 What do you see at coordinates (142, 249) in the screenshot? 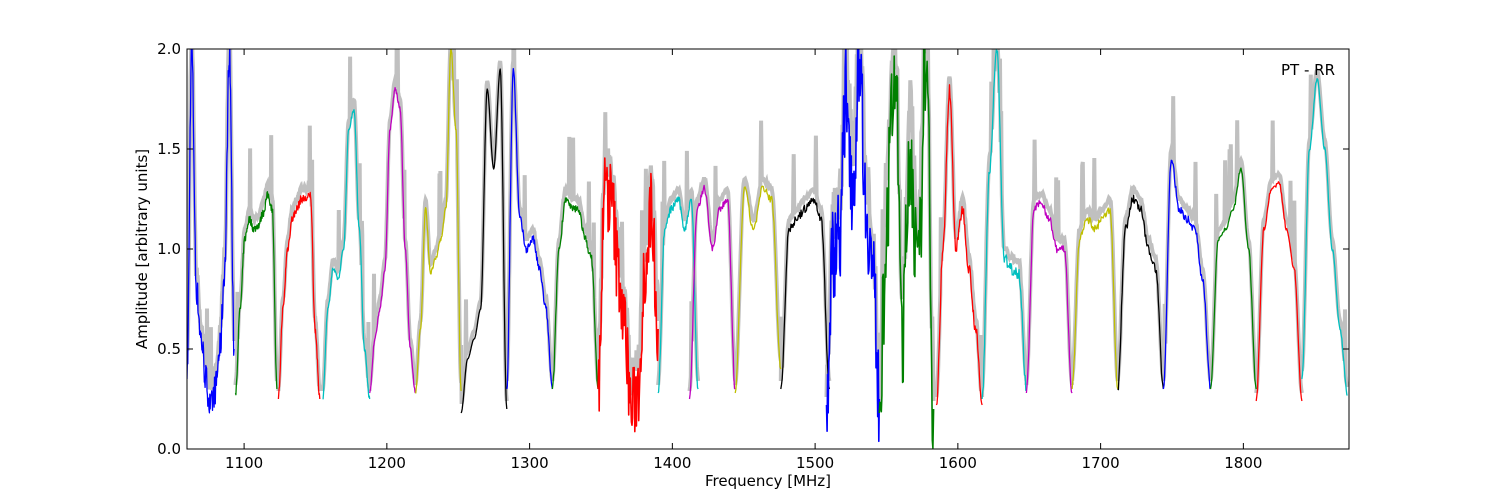
I see `y-axis-label: Amplitude [arbitrary units]` at bounding box center [142, 249].